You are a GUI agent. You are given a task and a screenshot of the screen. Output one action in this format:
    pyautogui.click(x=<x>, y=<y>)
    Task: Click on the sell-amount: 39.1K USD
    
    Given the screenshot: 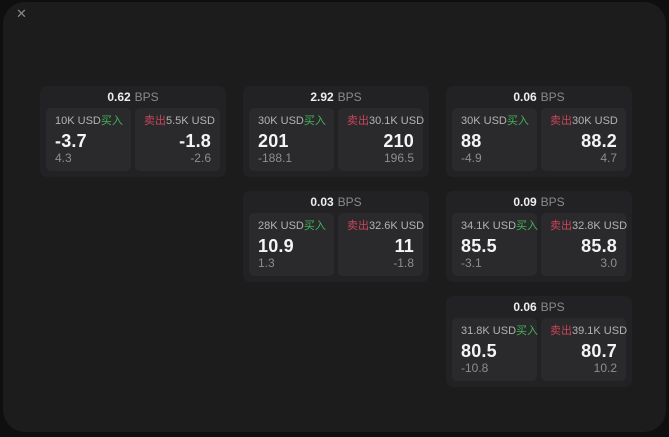 What is the action you would take?
    pyautogui.click(x=600, y=331)
    